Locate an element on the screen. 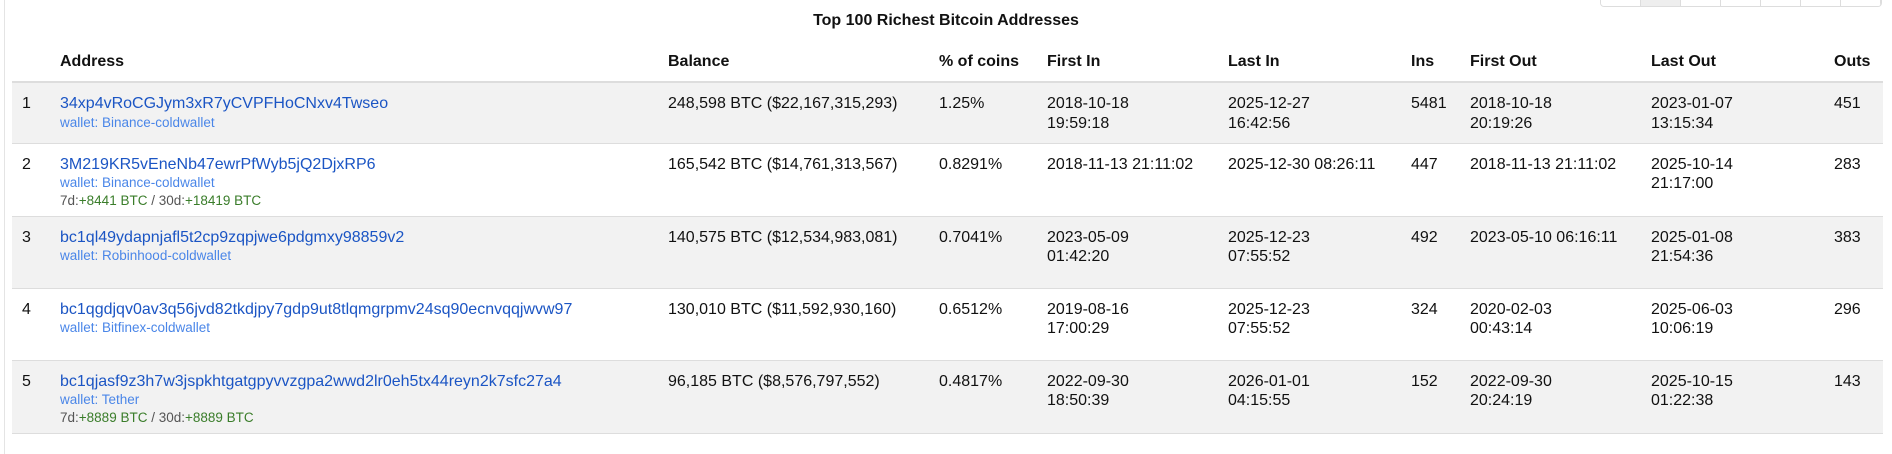 The image size is (1892, 454). pct-of-coins: 0.4817% is located at coordinates (983, 397).